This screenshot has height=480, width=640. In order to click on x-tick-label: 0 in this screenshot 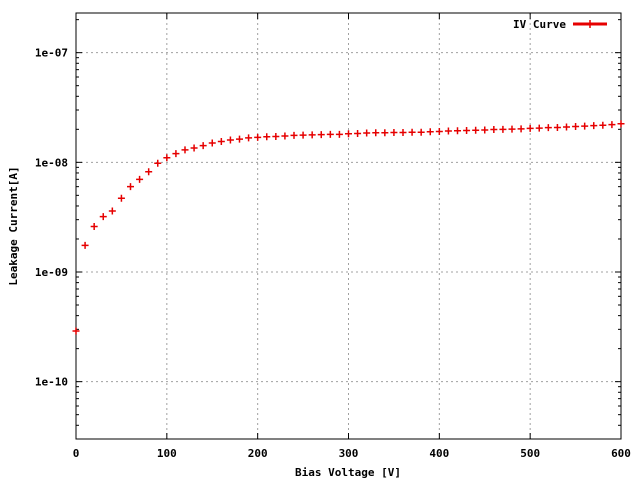, I will do `click(76, 453)`.